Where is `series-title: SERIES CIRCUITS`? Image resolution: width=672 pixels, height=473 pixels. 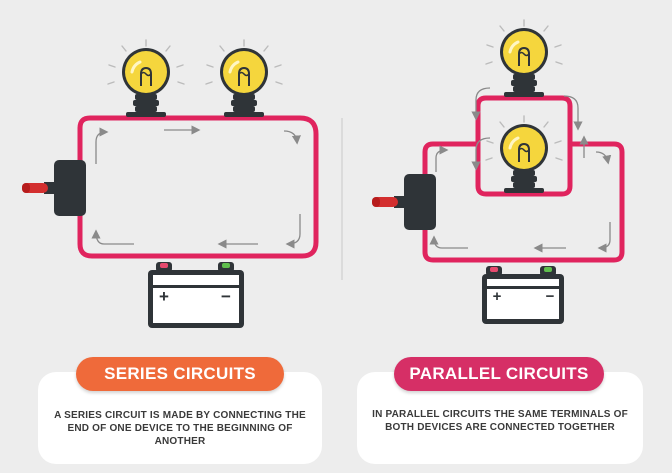 series-title: SERIES CIRCUITS is located at coordinates (180, 373).